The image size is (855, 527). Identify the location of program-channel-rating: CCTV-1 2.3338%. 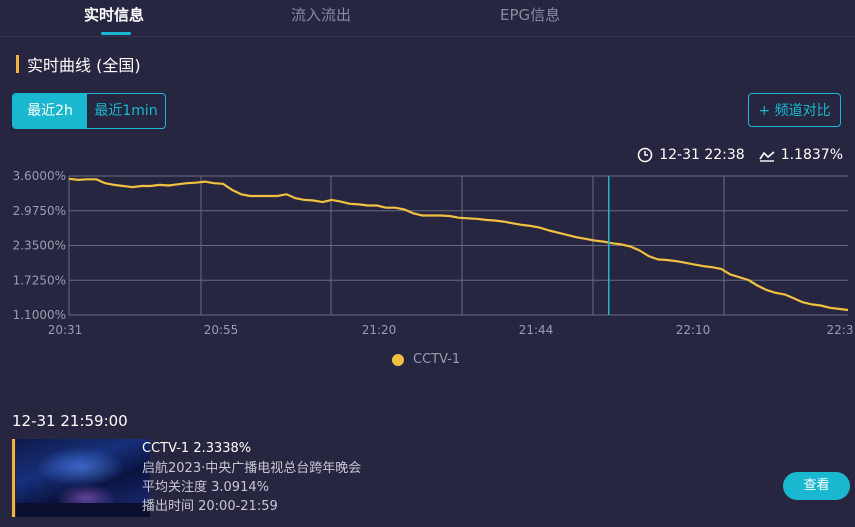
(197, 448).